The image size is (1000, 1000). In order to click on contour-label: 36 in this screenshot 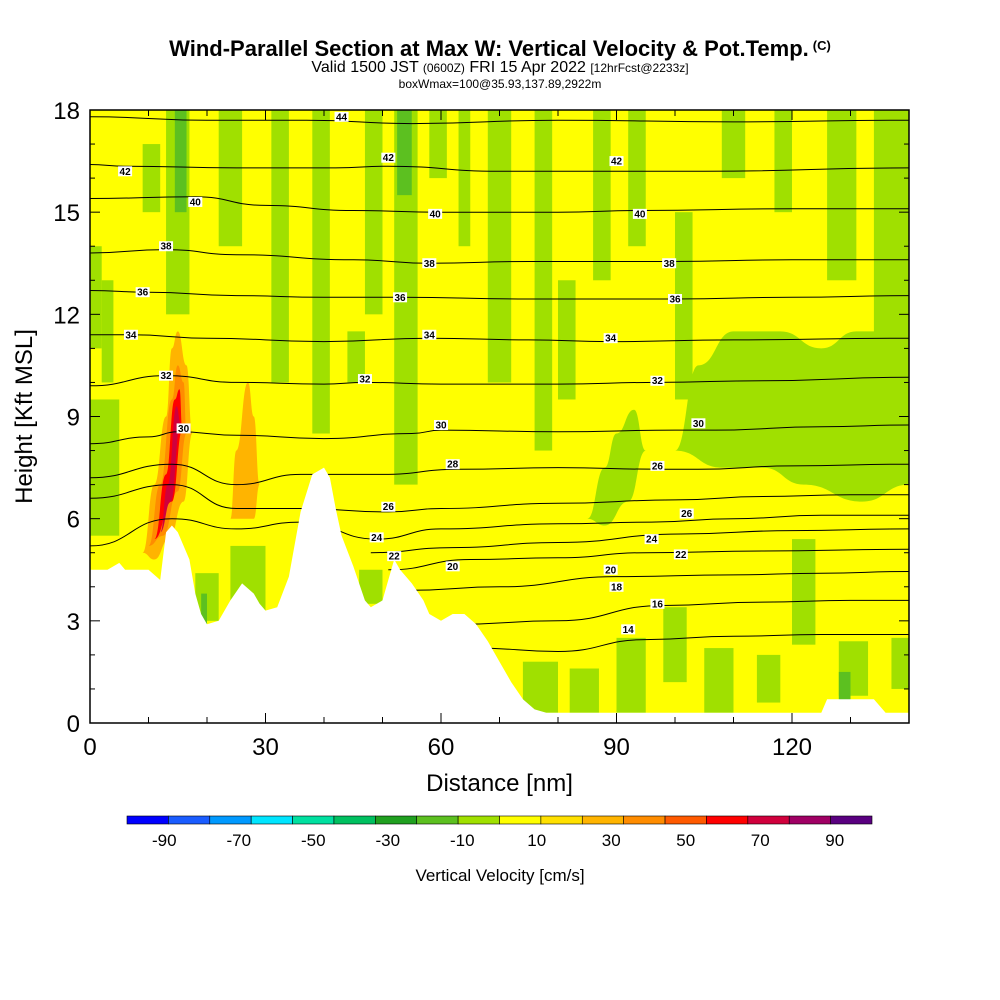, I will do `click(143, 293)`.